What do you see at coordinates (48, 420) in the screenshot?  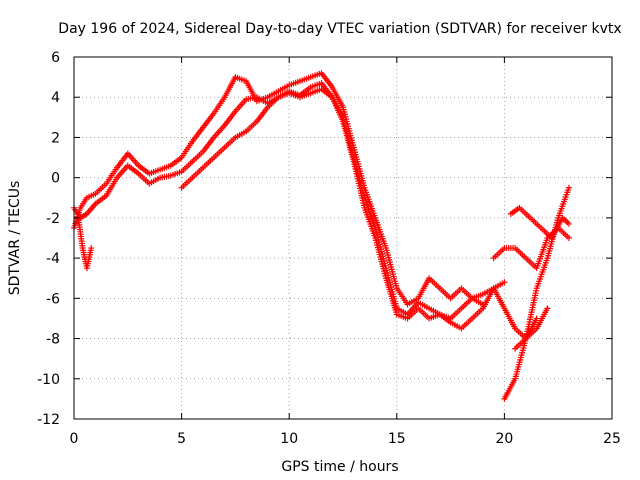 I see `y-tick-label: -12` at bounding box center [48, 420].